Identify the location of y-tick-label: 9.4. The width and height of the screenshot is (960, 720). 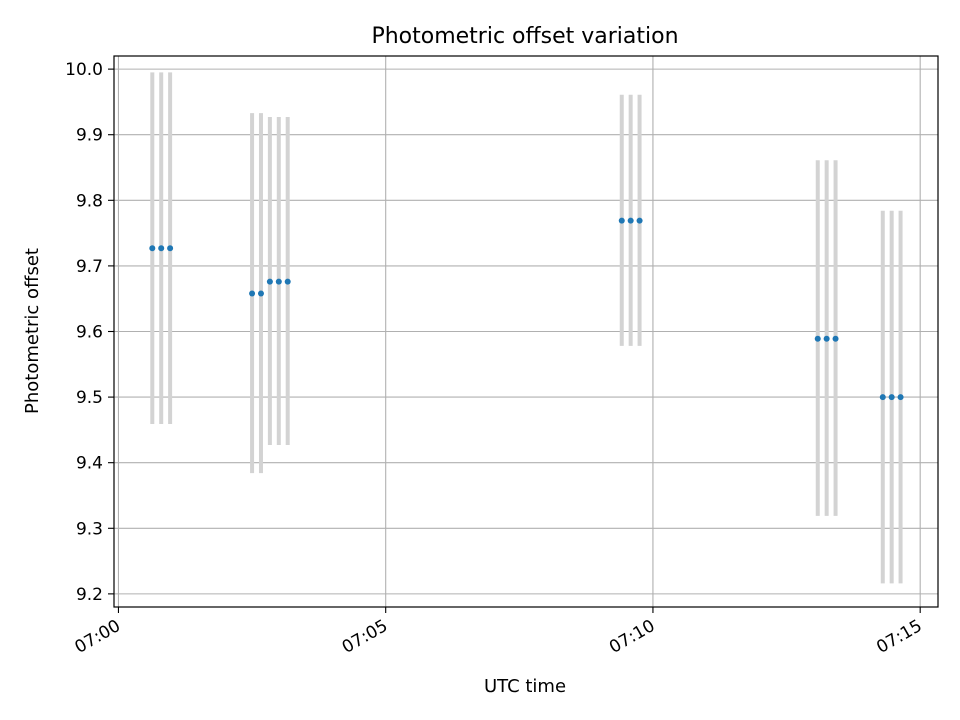
(89, 464).